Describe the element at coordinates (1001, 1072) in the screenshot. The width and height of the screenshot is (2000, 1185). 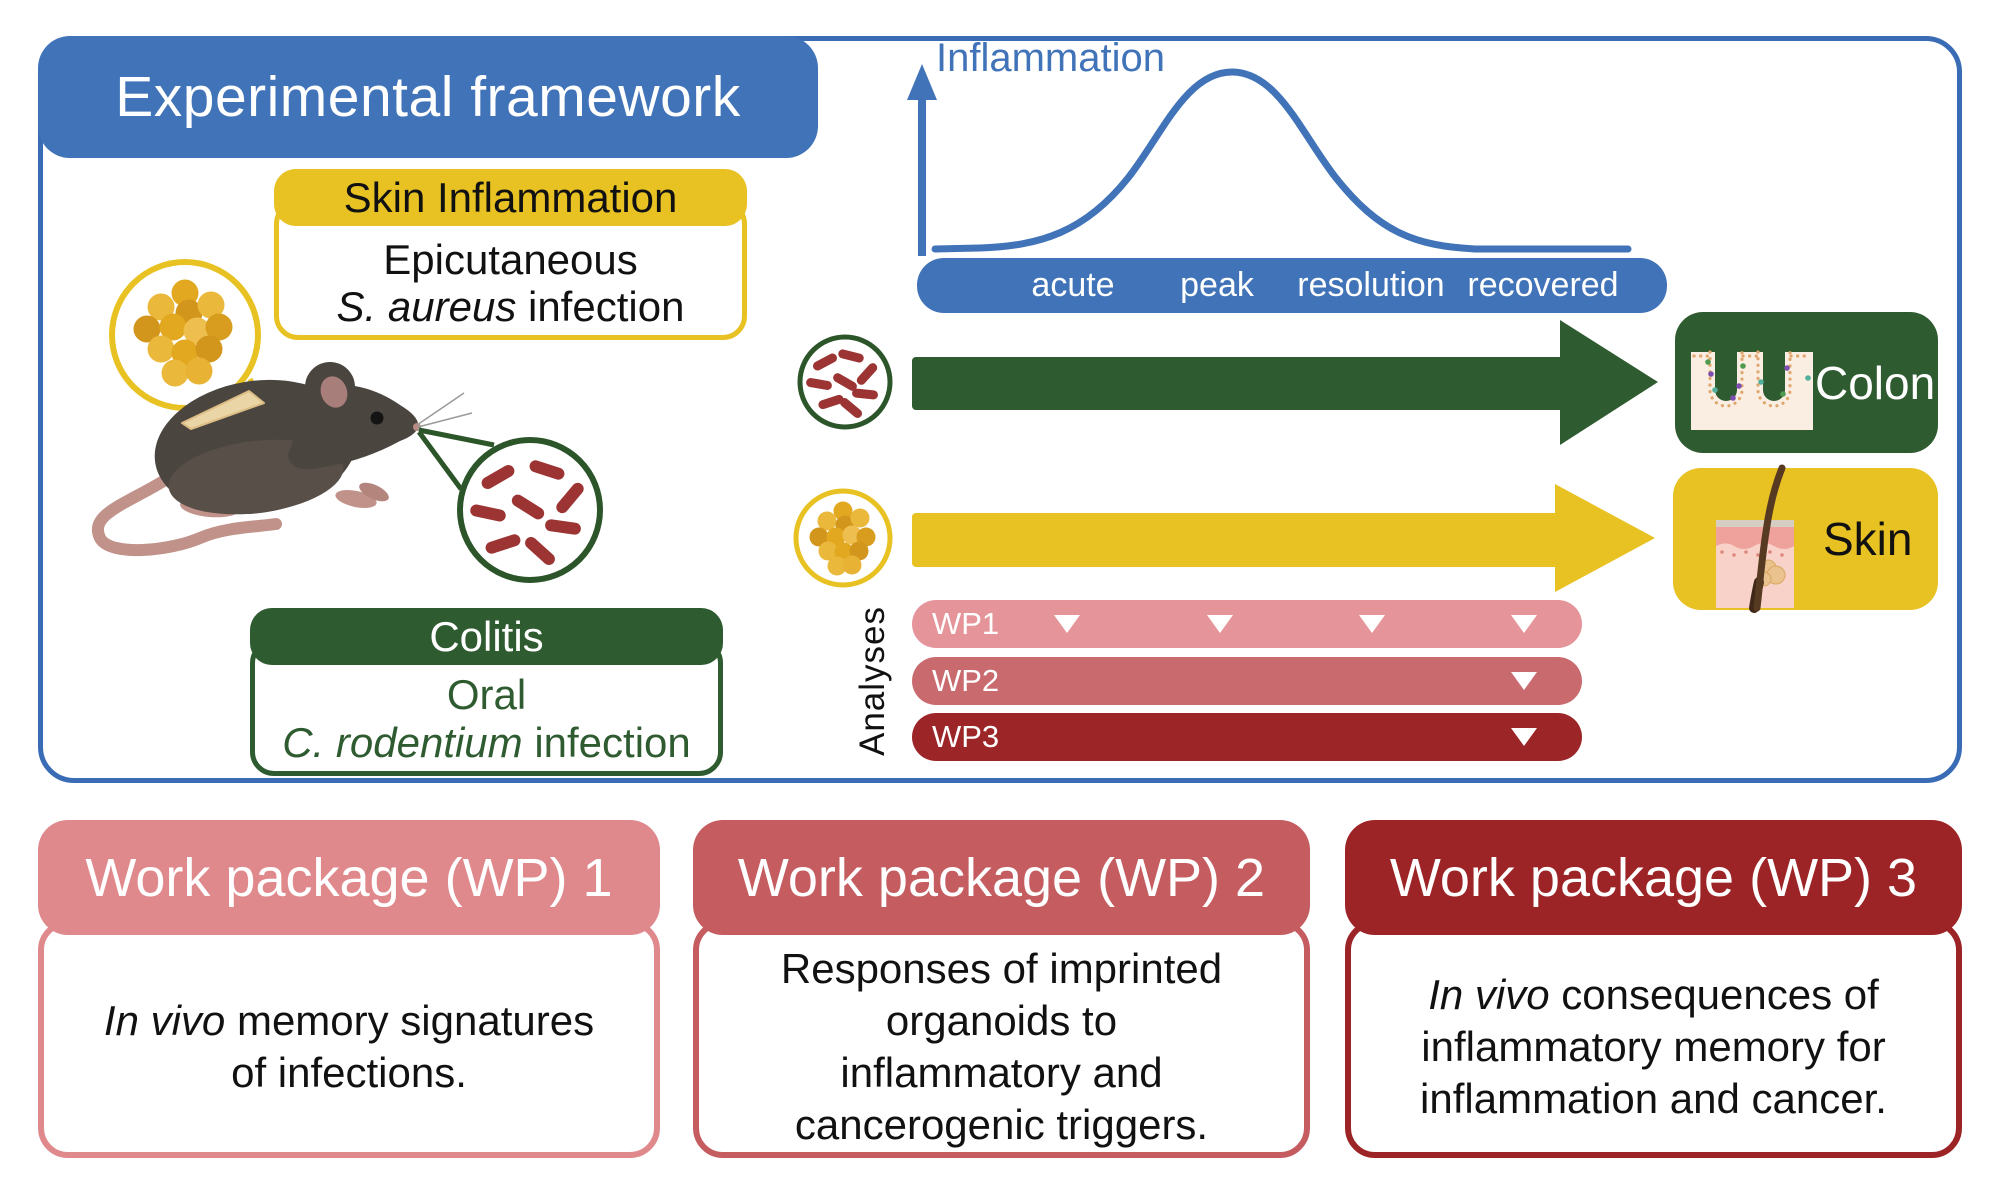
I see `wp2-body-line: inflammatory and` at that location.